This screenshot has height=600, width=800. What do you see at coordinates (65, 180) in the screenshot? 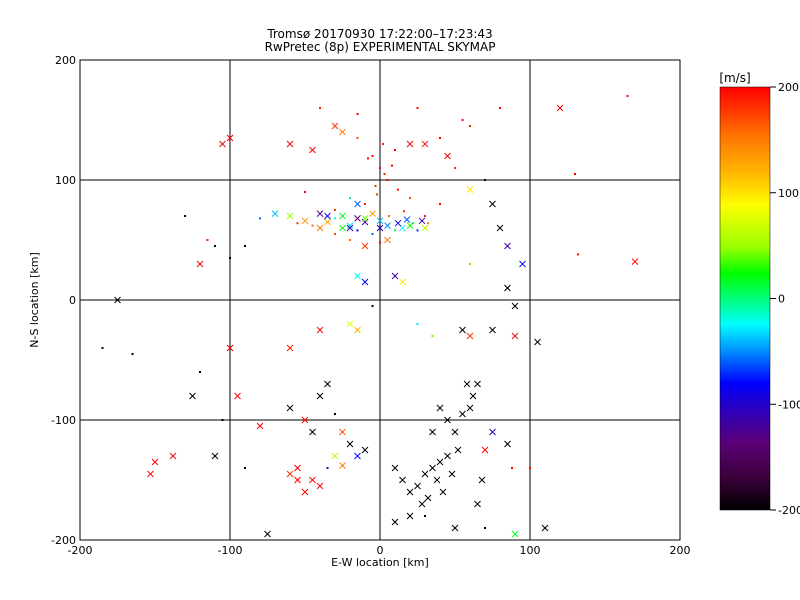
I see `y-tick-label: 100` at bounding box center [65, 180].